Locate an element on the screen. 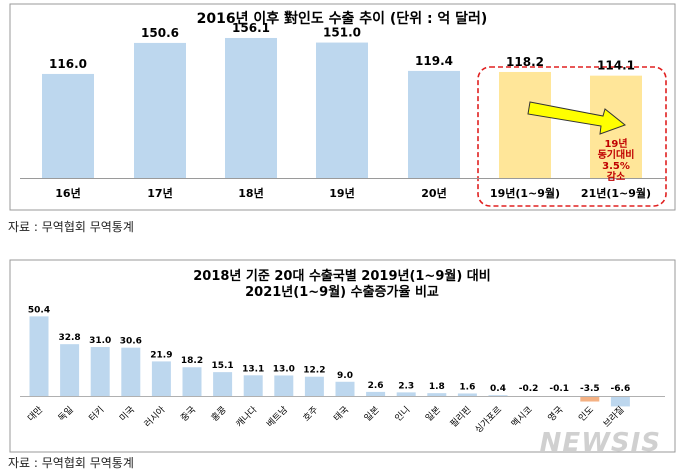 This screenshot has width=685, height=474. chart2-value-label-12: 2.3 is located at coordinates (406, 386).